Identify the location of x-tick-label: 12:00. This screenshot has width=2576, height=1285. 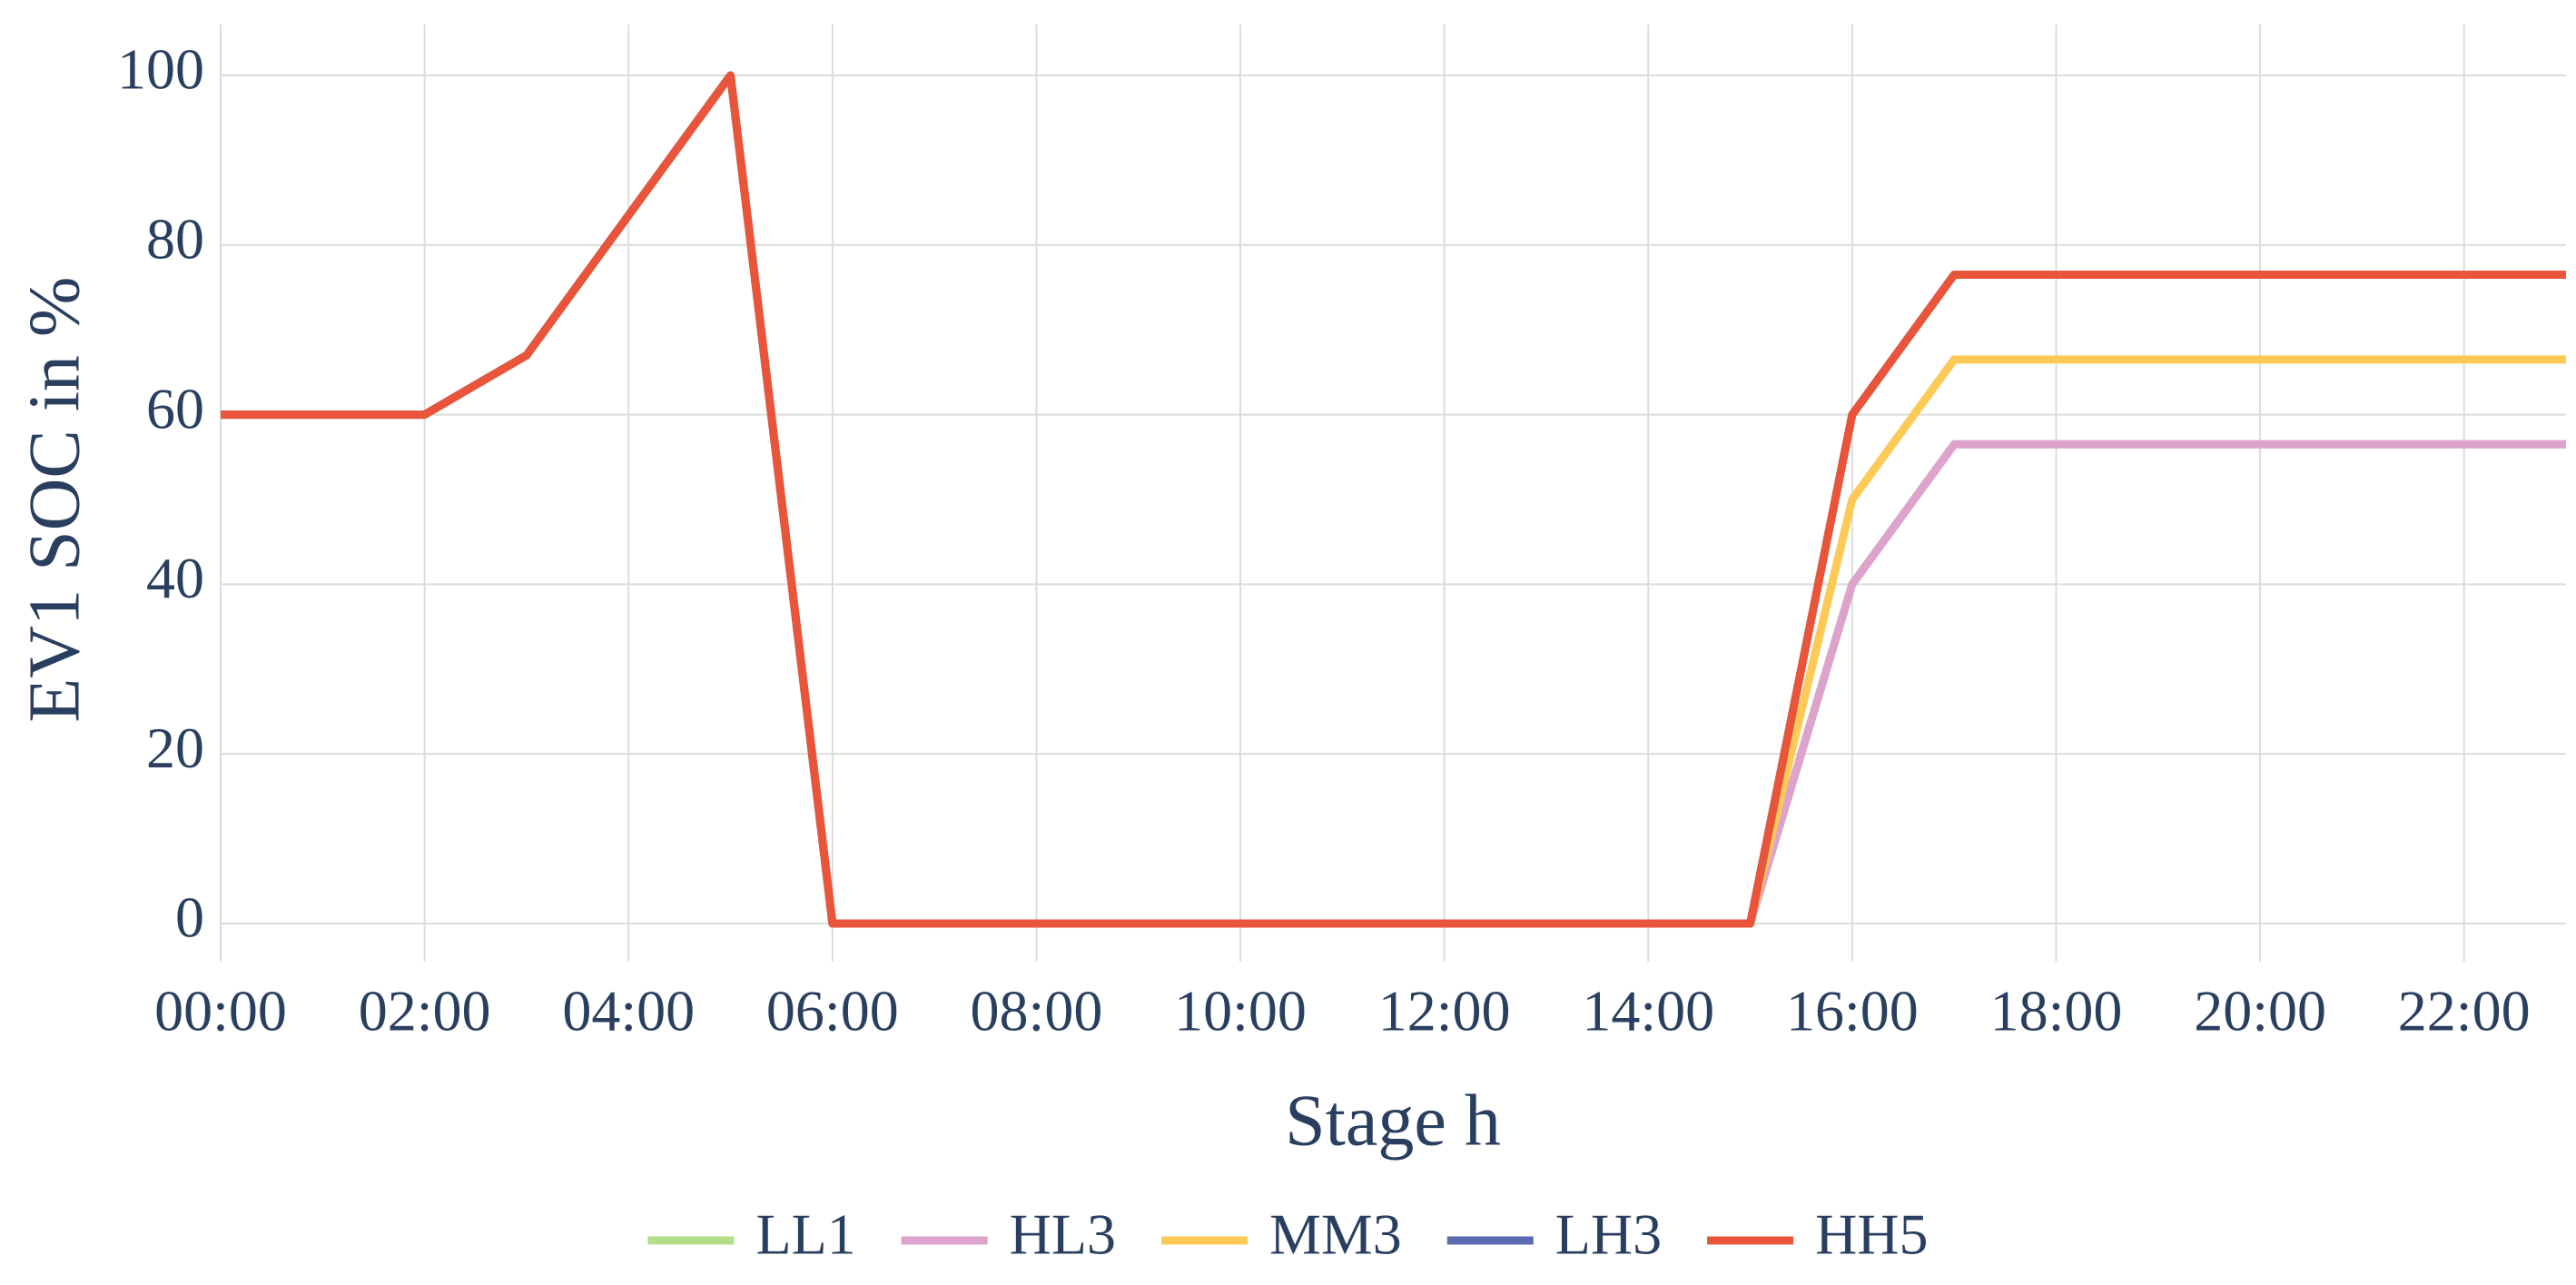
(1444, 1011).